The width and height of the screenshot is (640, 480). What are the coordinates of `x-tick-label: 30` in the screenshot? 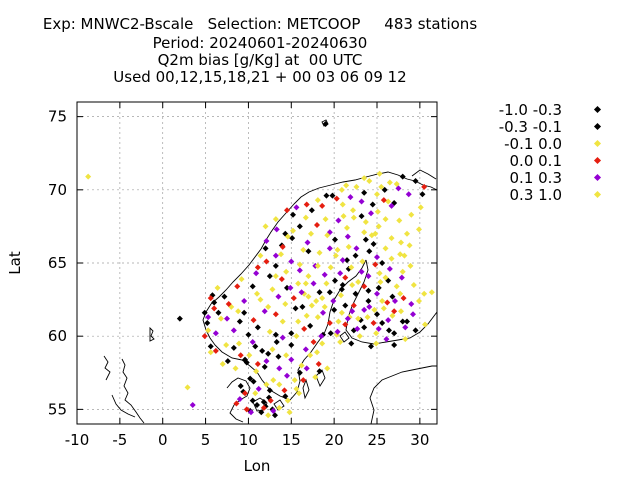 It's located at (419, 440).